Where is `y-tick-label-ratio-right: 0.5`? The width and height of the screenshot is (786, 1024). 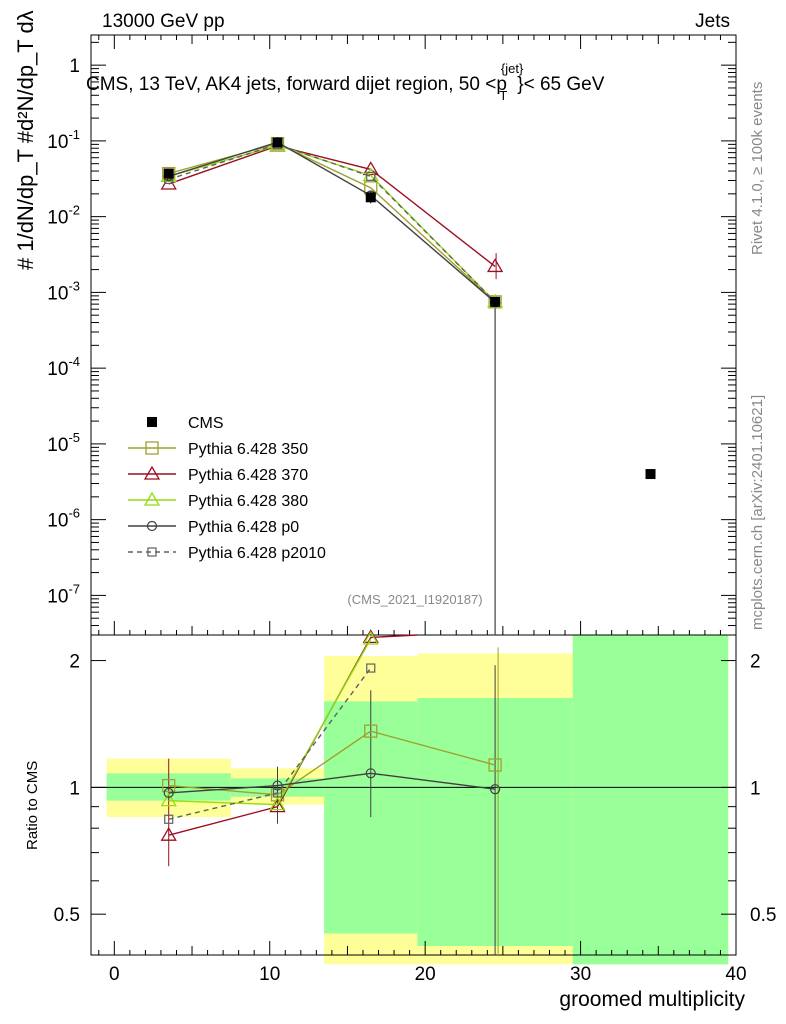
y-tick-label-ratio-right: 0.5 is located at coordinates (763, 915).